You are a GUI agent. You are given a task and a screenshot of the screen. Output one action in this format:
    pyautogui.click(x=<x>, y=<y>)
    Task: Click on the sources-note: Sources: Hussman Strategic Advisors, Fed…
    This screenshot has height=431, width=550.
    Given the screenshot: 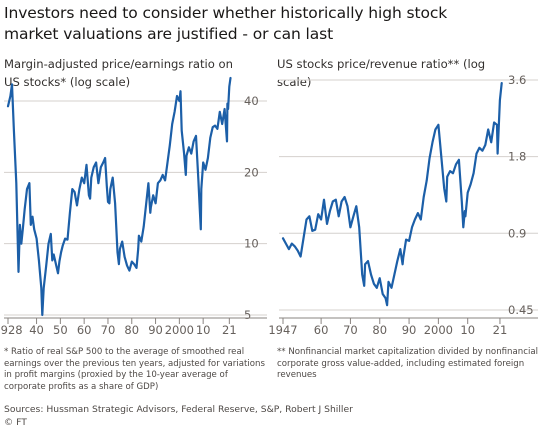 What is the action you would take?
    pyautogui.click(x=178, y=409)
    